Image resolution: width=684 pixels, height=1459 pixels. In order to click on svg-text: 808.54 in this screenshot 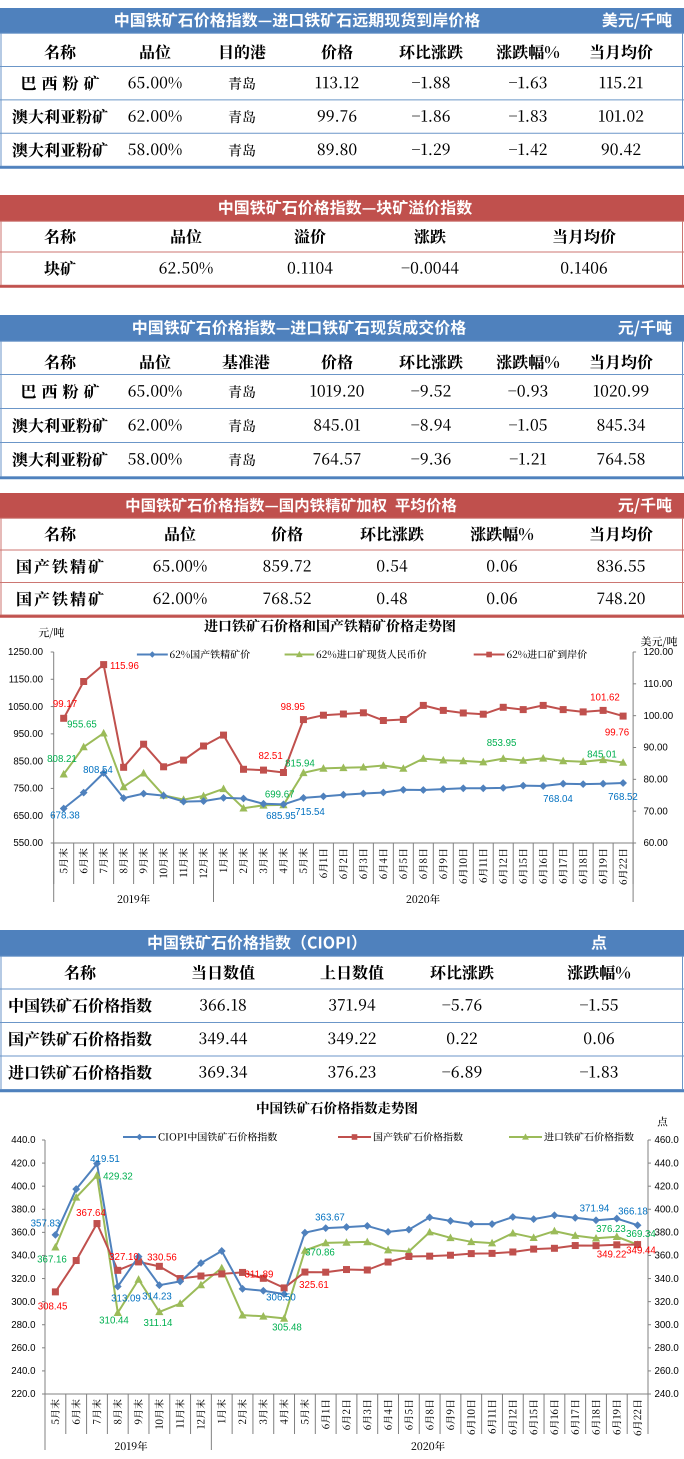, I will do `click(98, 770)`.